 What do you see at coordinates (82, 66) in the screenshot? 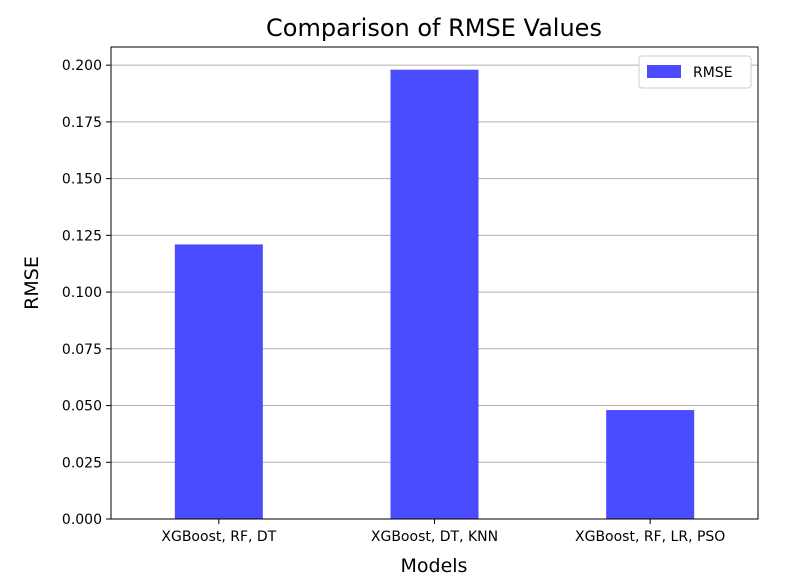
I see `y-tick-label: 0.200` at bounding box center [82, 66].